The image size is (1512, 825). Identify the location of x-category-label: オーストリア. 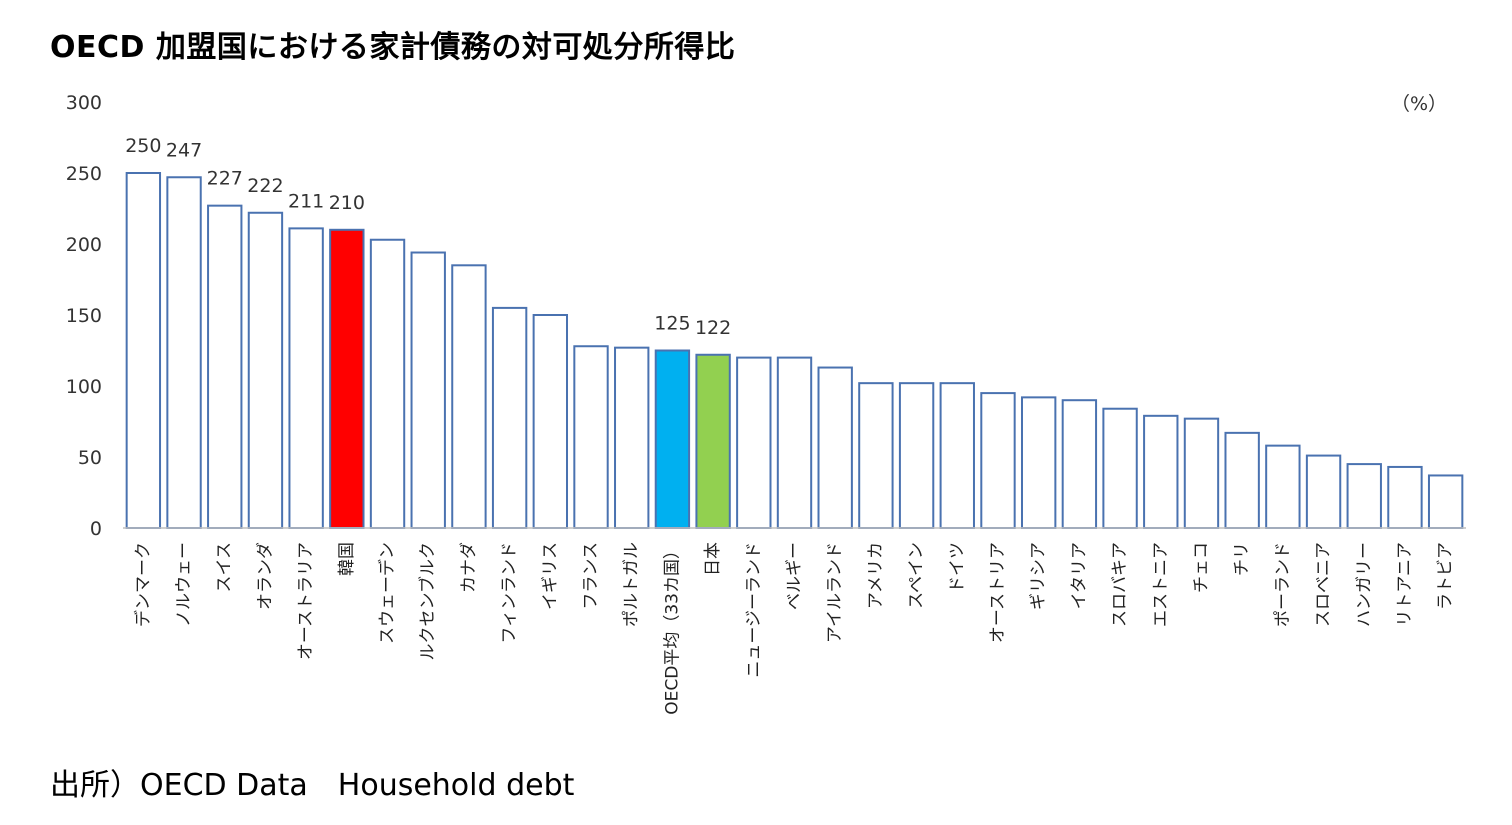
(998, 592).